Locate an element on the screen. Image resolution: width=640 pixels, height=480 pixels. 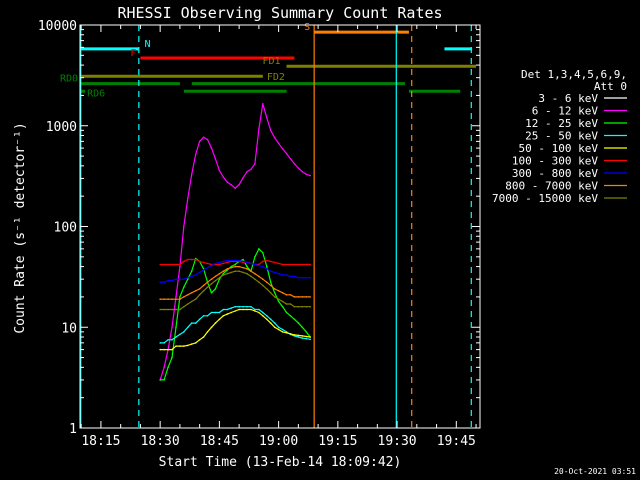
legend-header: Att 0 is located at coordinates (610, 86).